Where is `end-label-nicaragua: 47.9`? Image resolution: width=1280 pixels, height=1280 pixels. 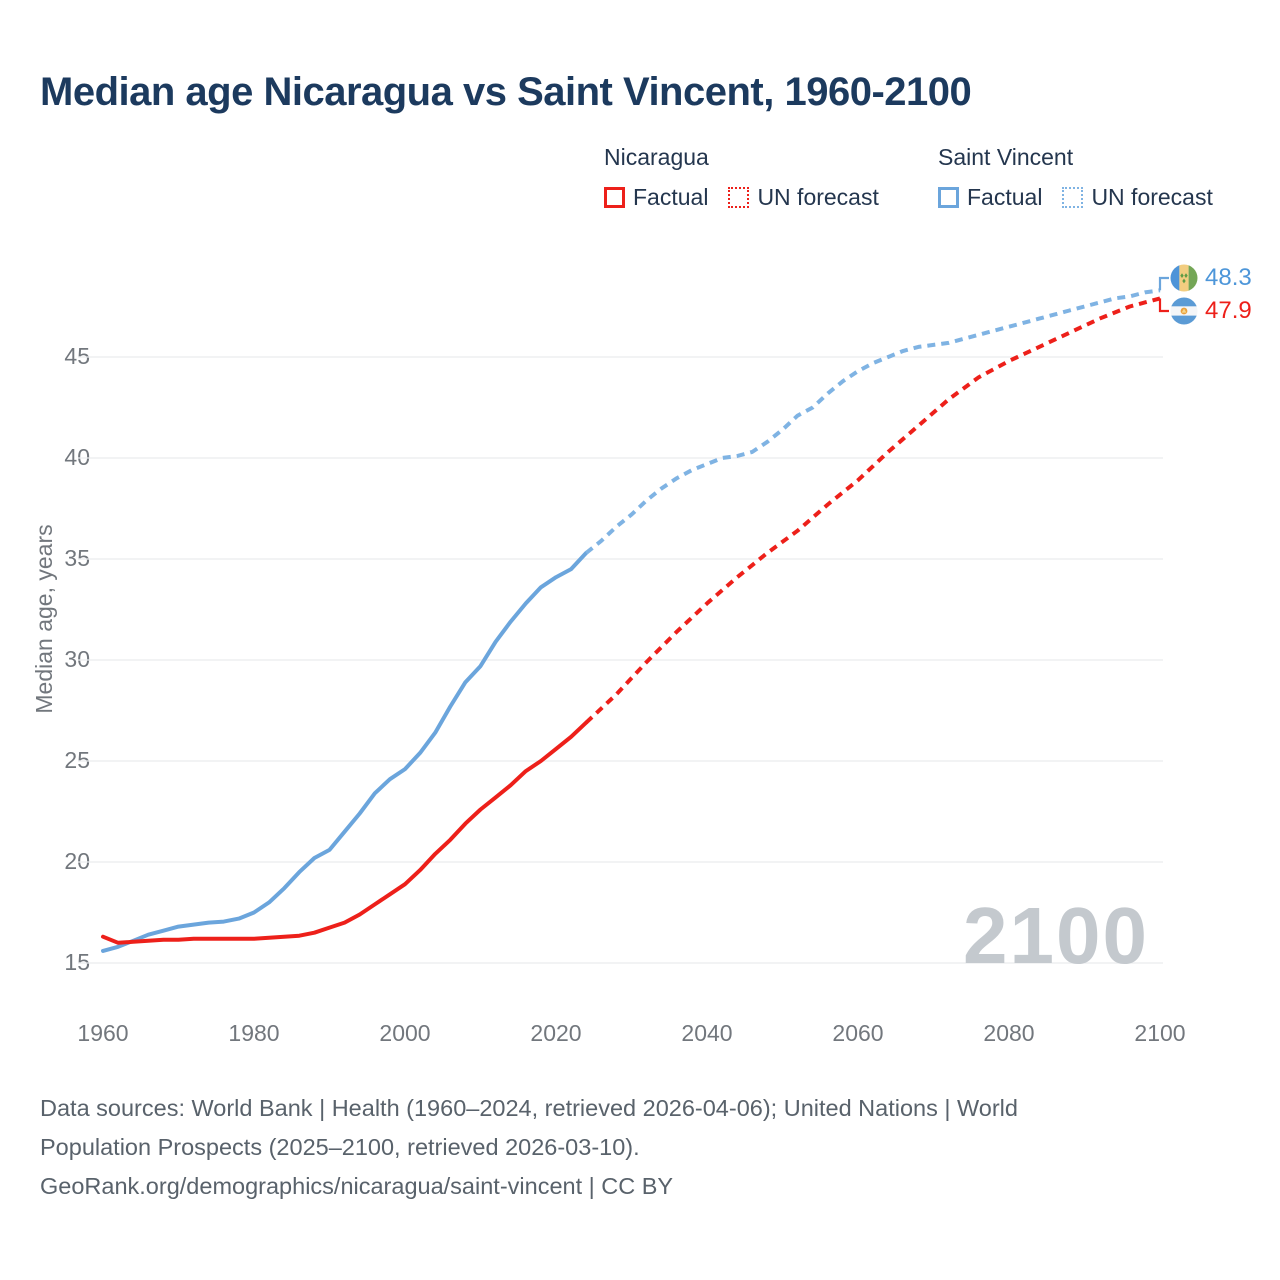 end-label-nicaragua: 47.9 is located at coordinates (1211, 311).